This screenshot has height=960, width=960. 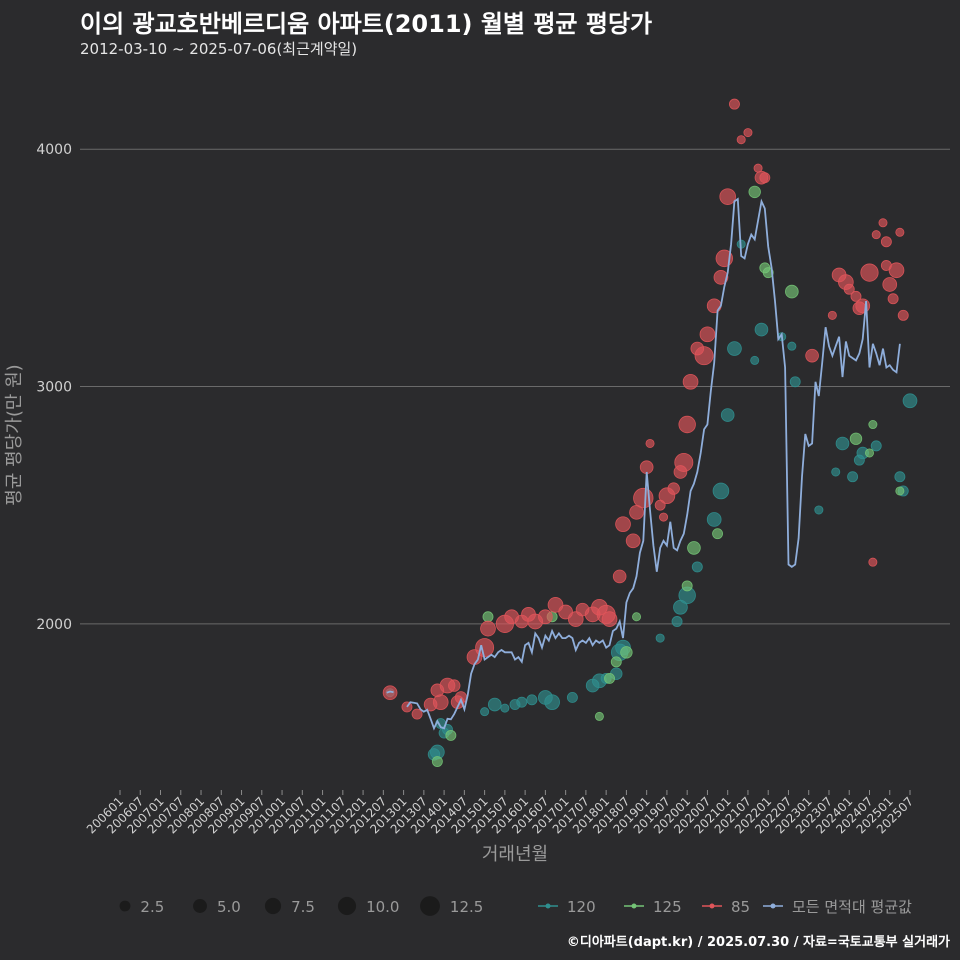 I want to click on legend-size-label: 7.5, so click(x=303, y=907).